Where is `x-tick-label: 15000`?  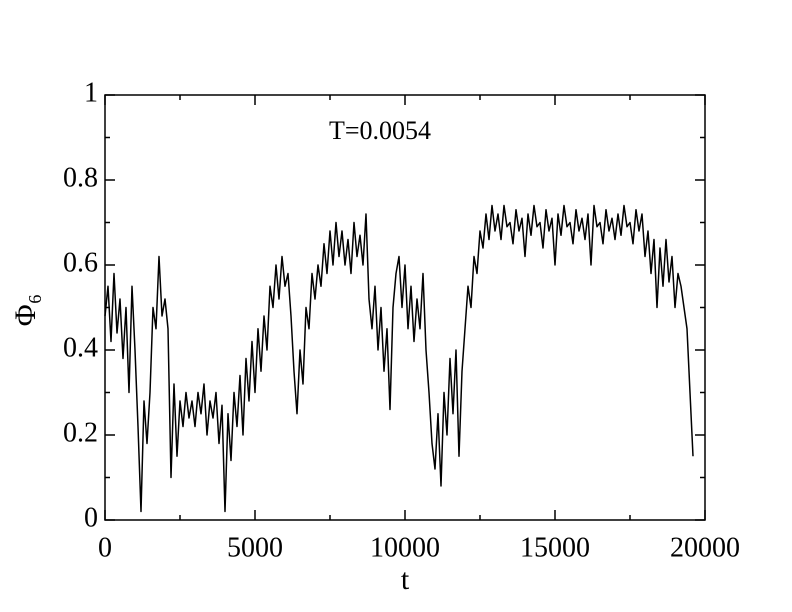
x-tick-label: 15000 is located at coordinates (555, 547).